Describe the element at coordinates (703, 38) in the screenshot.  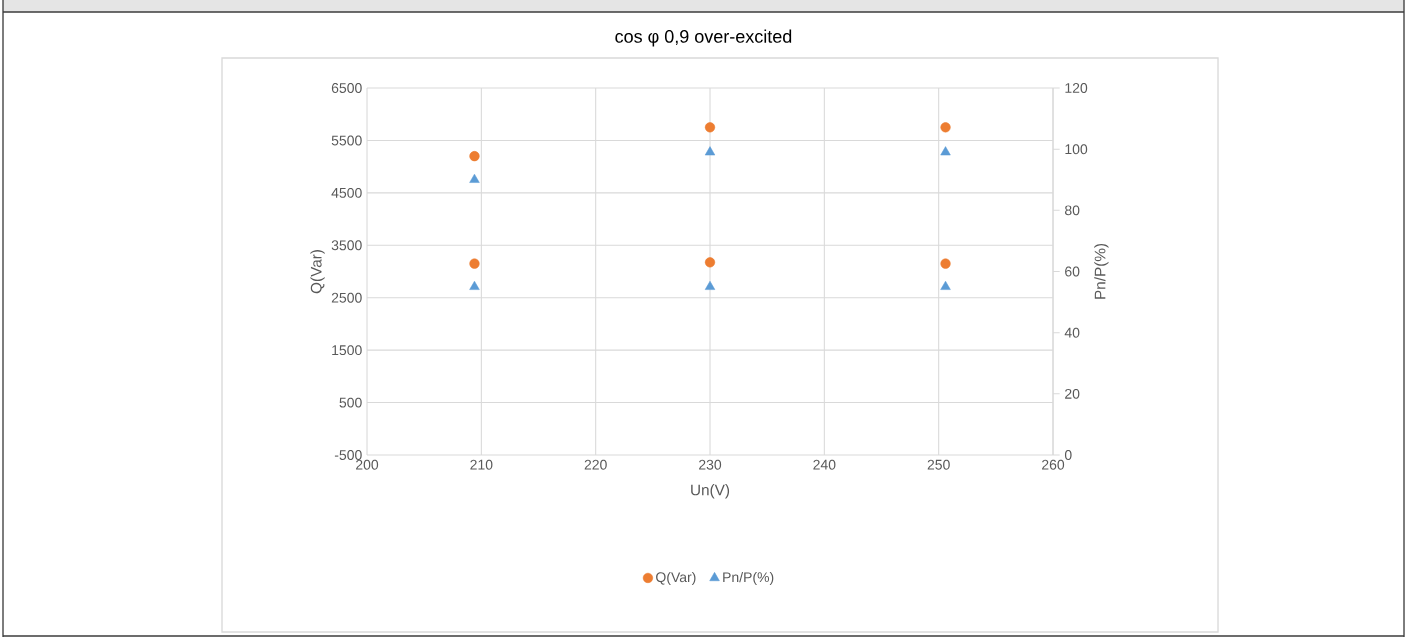
I see `chart-title: cos φ 0,9 over-excited` at that location.